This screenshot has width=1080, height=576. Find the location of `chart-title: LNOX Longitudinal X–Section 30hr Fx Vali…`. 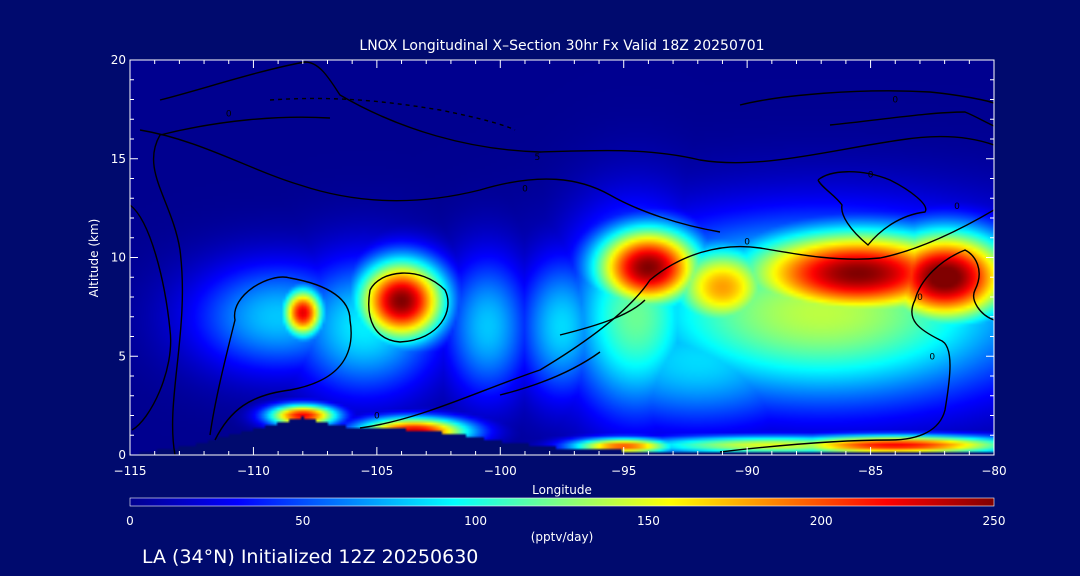

chart-title: LNOX Longitudinal X–Section 30hr Fx Vali… is located at coordinates (561, 46).